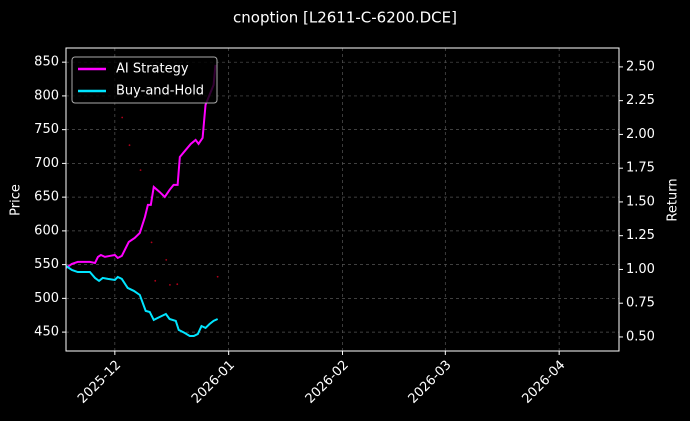  I want to click on y2-tick-label: 0.50, so click(640, 336).